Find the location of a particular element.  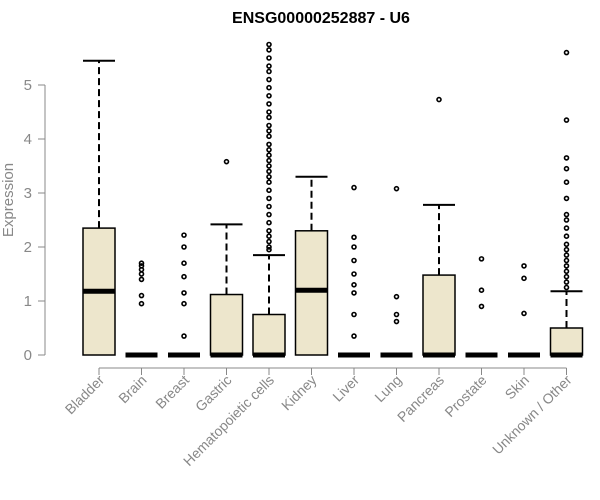

x-category-label: Prostate is located at coordinates (465, 396).